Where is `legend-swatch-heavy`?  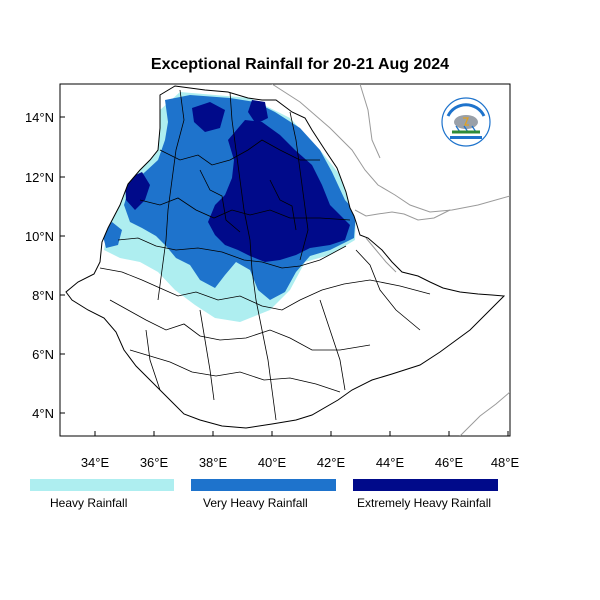
legend-swatch-heavy is located at coordinates (102, 485).